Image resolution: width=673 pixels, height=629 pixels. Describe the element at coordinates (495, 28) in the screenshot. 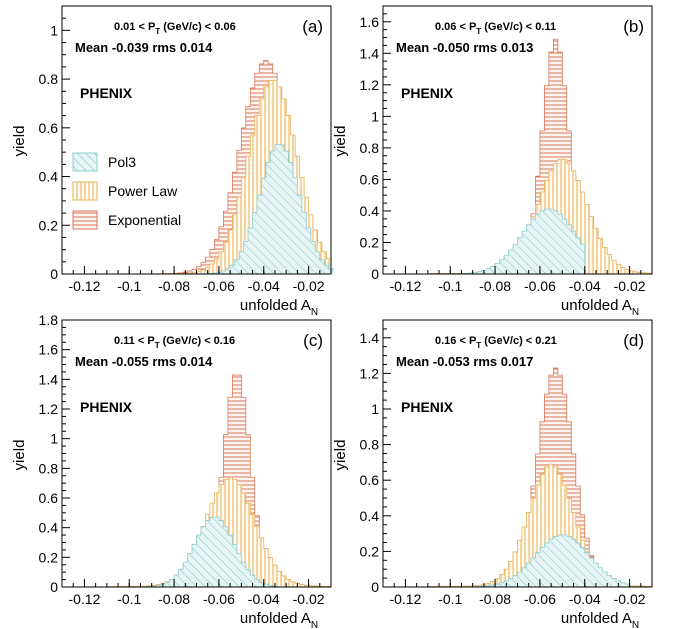

I see `pt-range-label: 0.06 < PT (GeV/c) < 0.11` at that location.